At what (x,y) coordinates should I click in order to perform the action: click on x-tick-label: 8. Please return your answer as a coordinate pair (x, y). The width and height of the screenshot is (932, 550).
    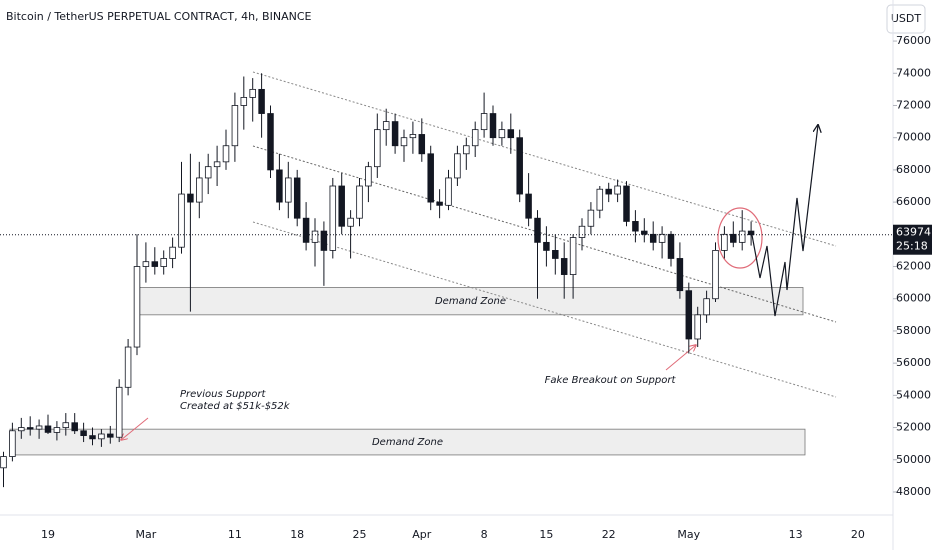
    Looking at the image, I should click on (484, 534).